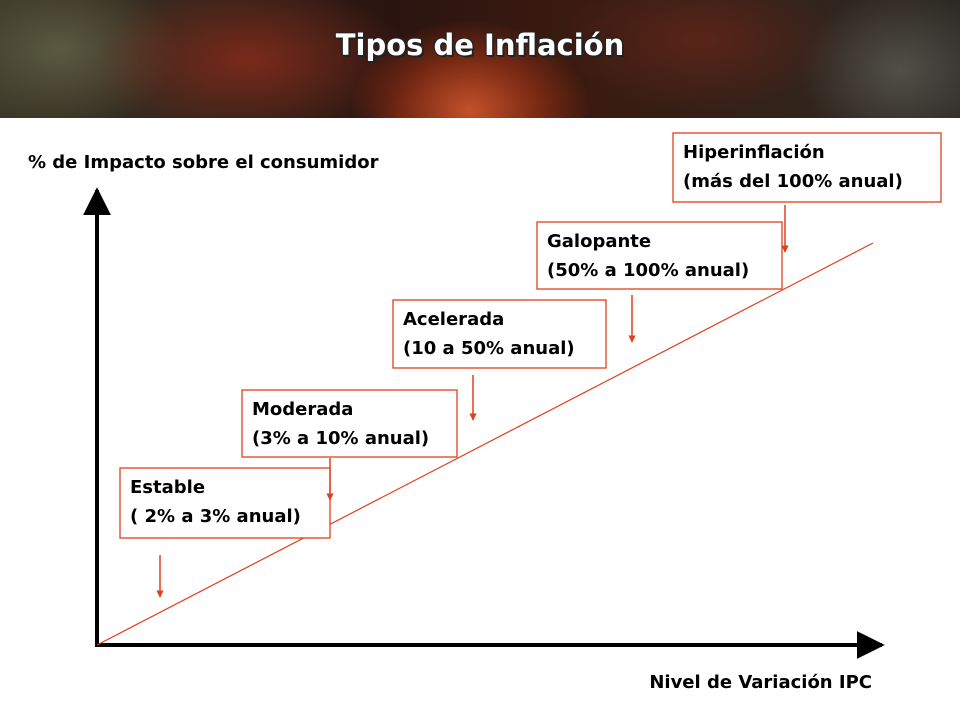 The width and height of the screenshot is (960, 720). Describe the element at coordinates (215, 516) in the screenshot. I see `stage-range: ( 2% a 3% anual)` at that location.